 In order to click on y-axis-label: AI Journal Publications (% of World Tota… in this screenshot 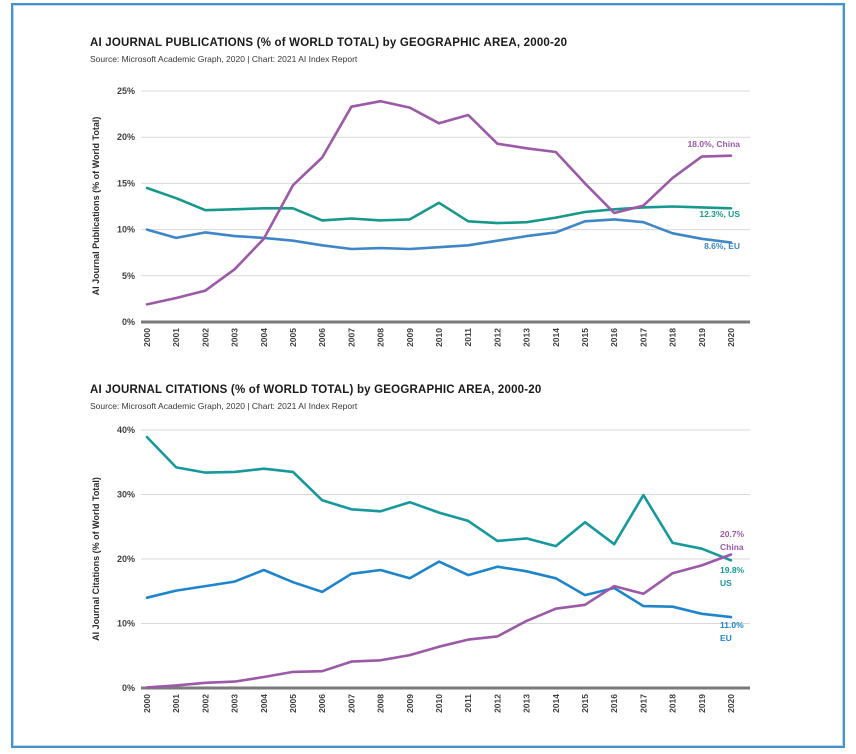, I will do `click(96, 206)`.